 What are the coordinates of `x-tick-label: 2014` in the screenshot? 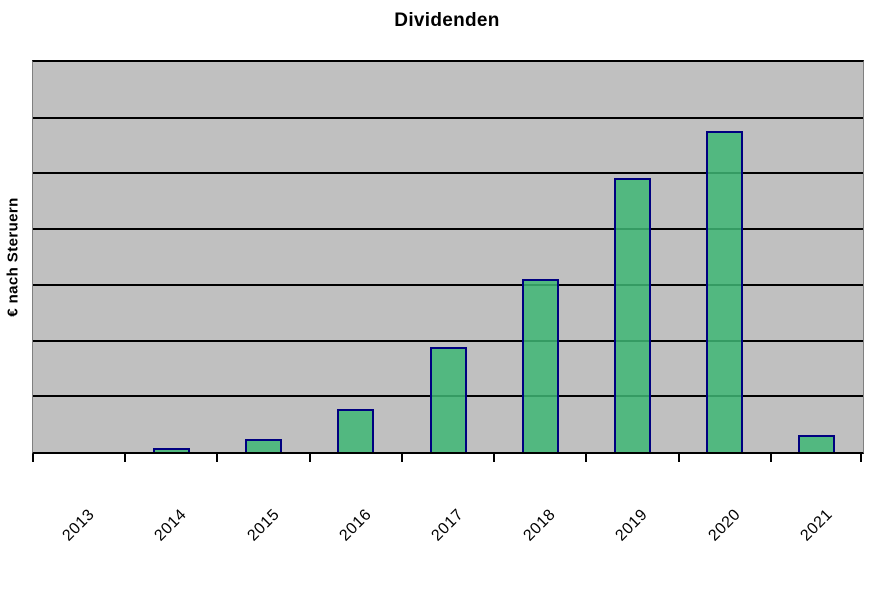 It's located at (171, 525).